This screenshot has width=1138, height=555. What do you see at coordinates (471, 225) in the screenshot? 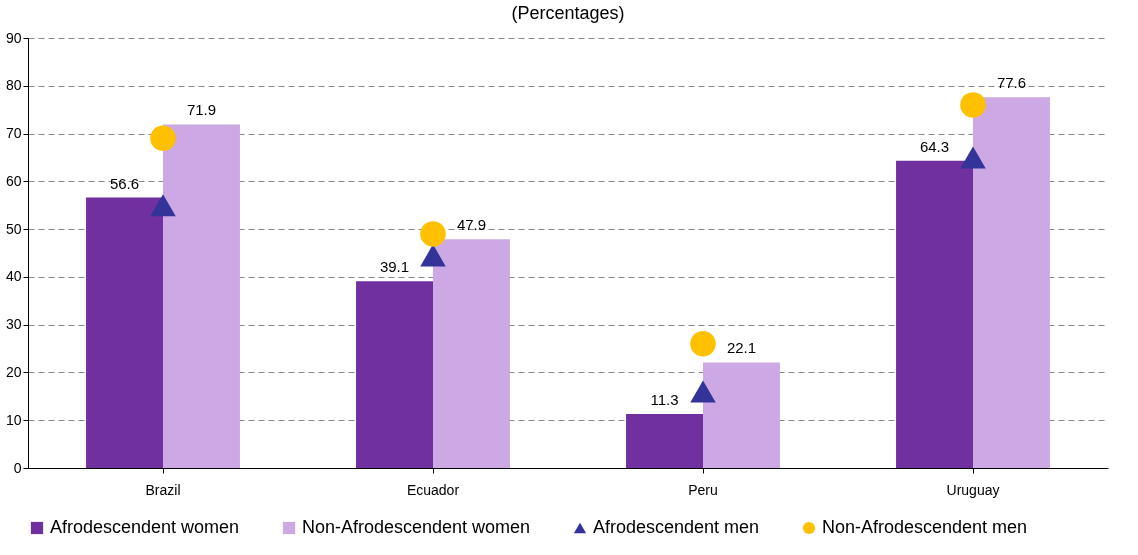
I see `data-label: 47.9` at bounding box center [471, 225].